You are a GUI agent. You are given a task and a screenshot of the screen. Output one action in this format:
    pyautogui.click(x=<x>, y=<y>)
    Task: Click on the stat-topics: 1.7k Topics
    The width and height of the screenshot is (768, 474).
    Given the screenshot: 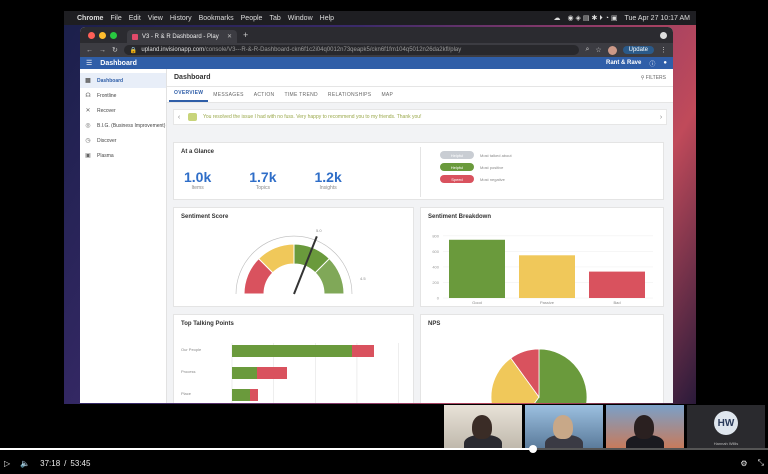 What is the action you would take?
    pyautogui.click(x=262, y=180)
    